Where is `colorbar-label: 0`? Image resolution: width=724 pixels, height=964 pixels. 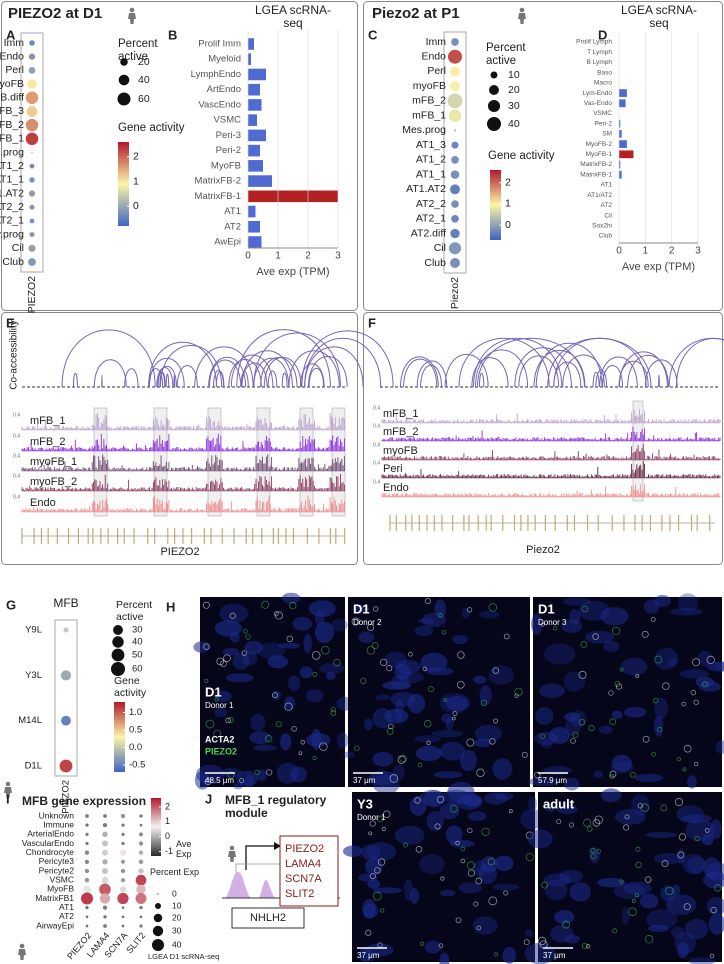
colorbar-label: 0 is located at coordinates (508, 225).